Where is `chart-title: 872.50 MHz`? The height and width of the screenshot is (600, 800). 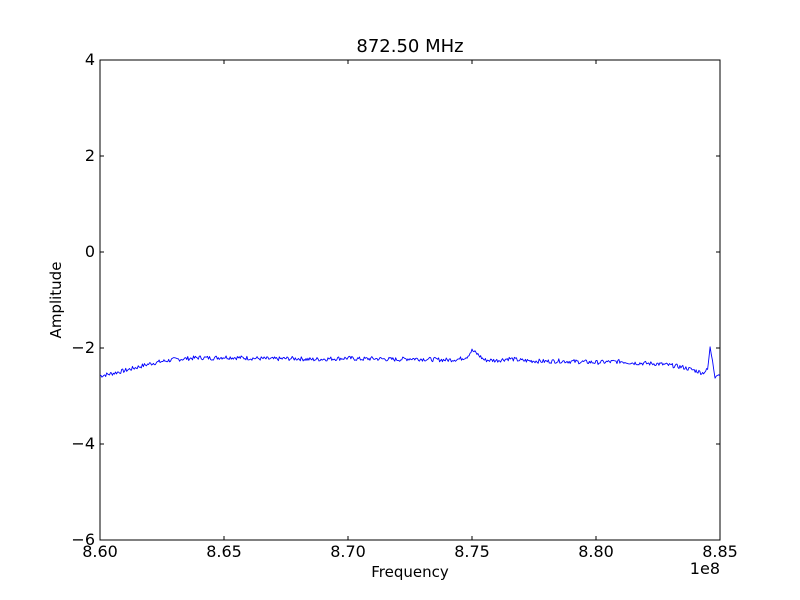 chart-title: 872.50 MHz is located at coordinates (409, 46).